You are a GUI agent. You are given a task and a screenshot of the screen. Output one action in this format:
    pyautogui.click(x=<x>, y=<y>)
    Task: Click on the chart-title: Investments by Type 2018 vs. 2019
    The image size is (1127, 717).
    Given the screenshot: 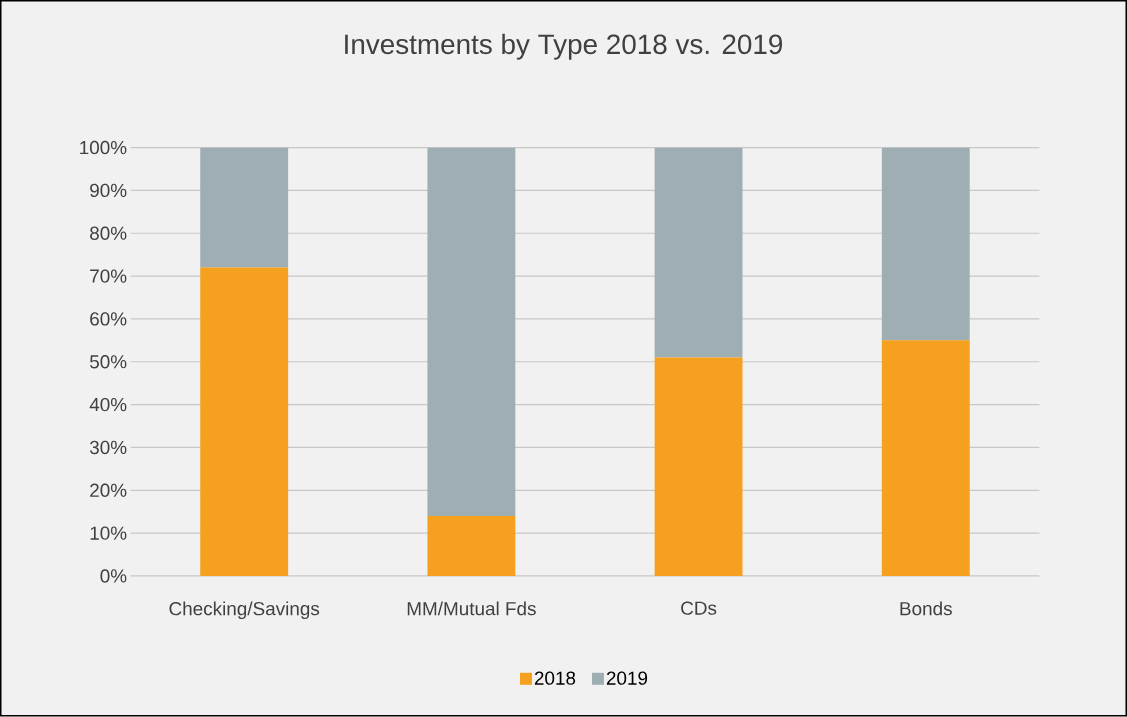 What is the action you would take?
    pyautogui.click(x=564, y=46)
    